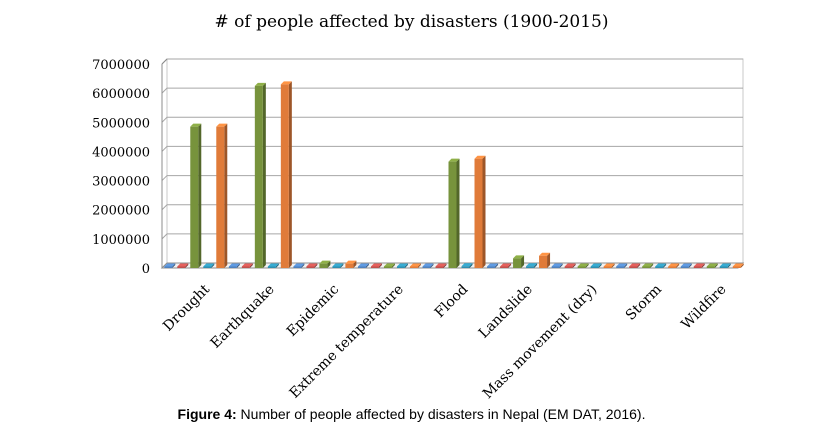  I want to click on x-tick-label: Flood, so click(452, 301).